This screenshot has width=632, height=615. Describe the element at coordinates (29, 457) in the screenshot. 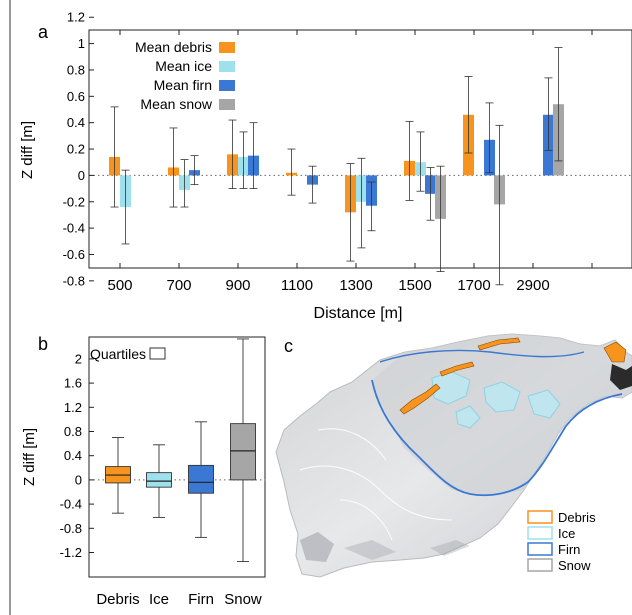

I see `panel-b-y-axis-label: Z diff [m]` at that location.